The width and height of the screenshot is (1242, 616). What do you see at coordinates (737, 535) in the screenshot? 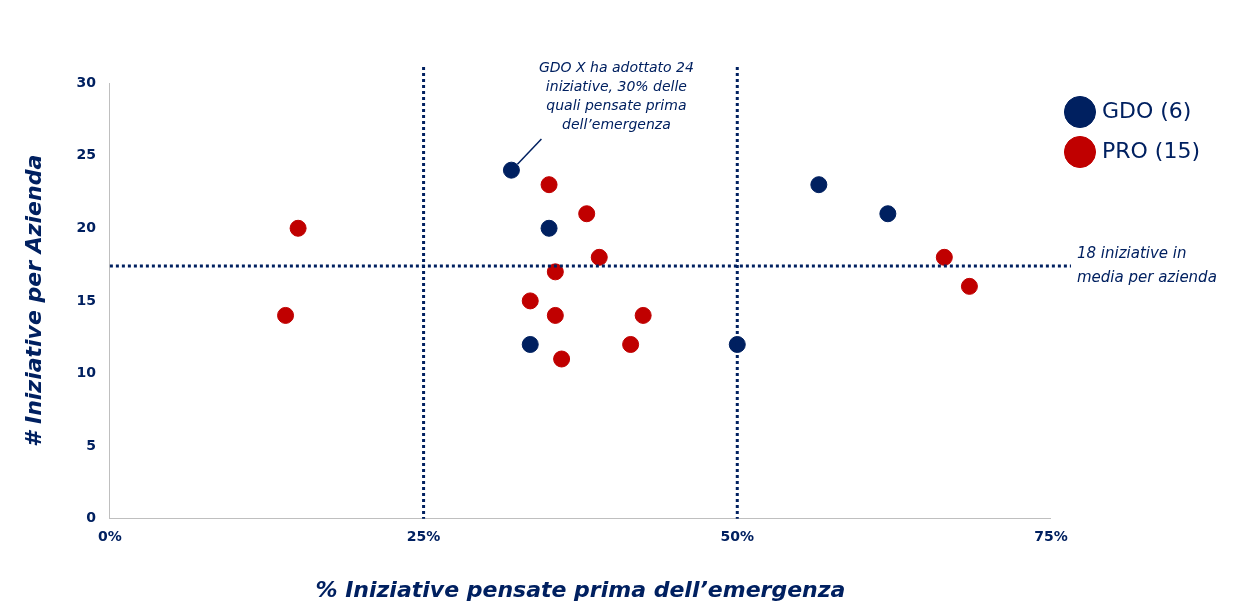
I see `x-tick-label: 50%` at bounding box center [737, 535].